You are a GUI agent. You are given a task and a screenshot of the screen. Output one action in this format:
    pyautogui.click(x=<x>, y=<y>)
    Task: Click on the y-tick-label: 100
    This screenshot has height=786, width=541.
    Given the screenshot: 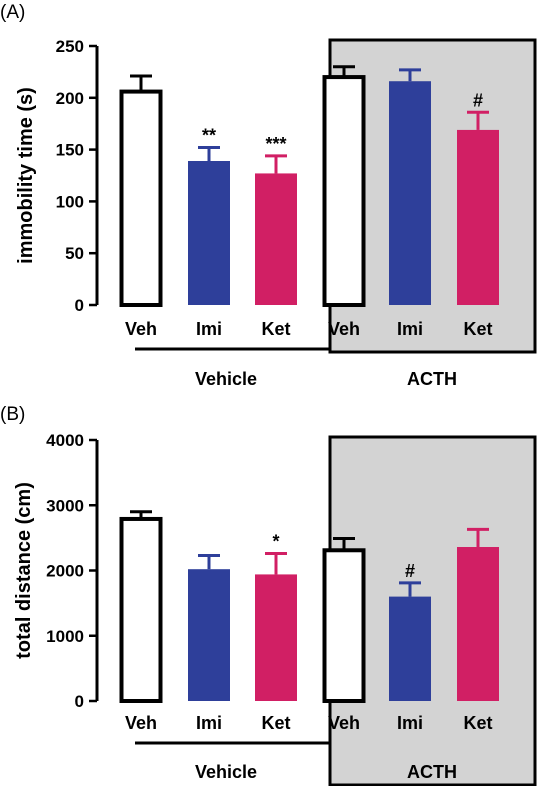 What is the action you would take?
    pyautogui.click(x=70, y=201)
    